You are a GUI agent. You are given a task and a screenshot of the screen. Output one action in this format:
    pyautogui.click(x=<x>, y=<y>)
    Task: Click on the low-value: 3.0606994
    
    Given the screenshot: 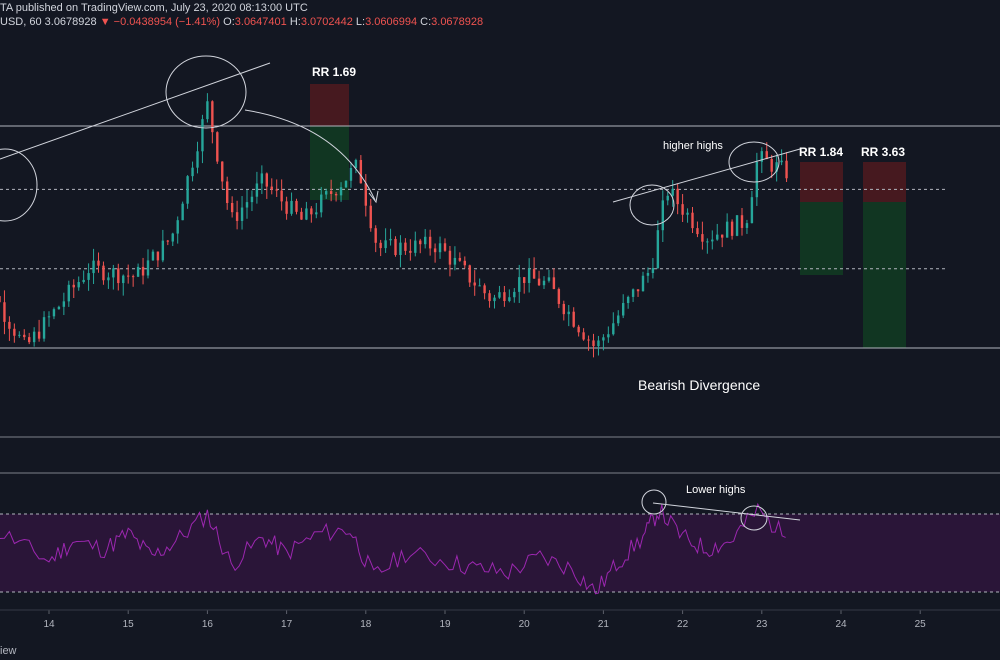 What is the action you would take?
    pyautogui.click(x=391, y=22)
    